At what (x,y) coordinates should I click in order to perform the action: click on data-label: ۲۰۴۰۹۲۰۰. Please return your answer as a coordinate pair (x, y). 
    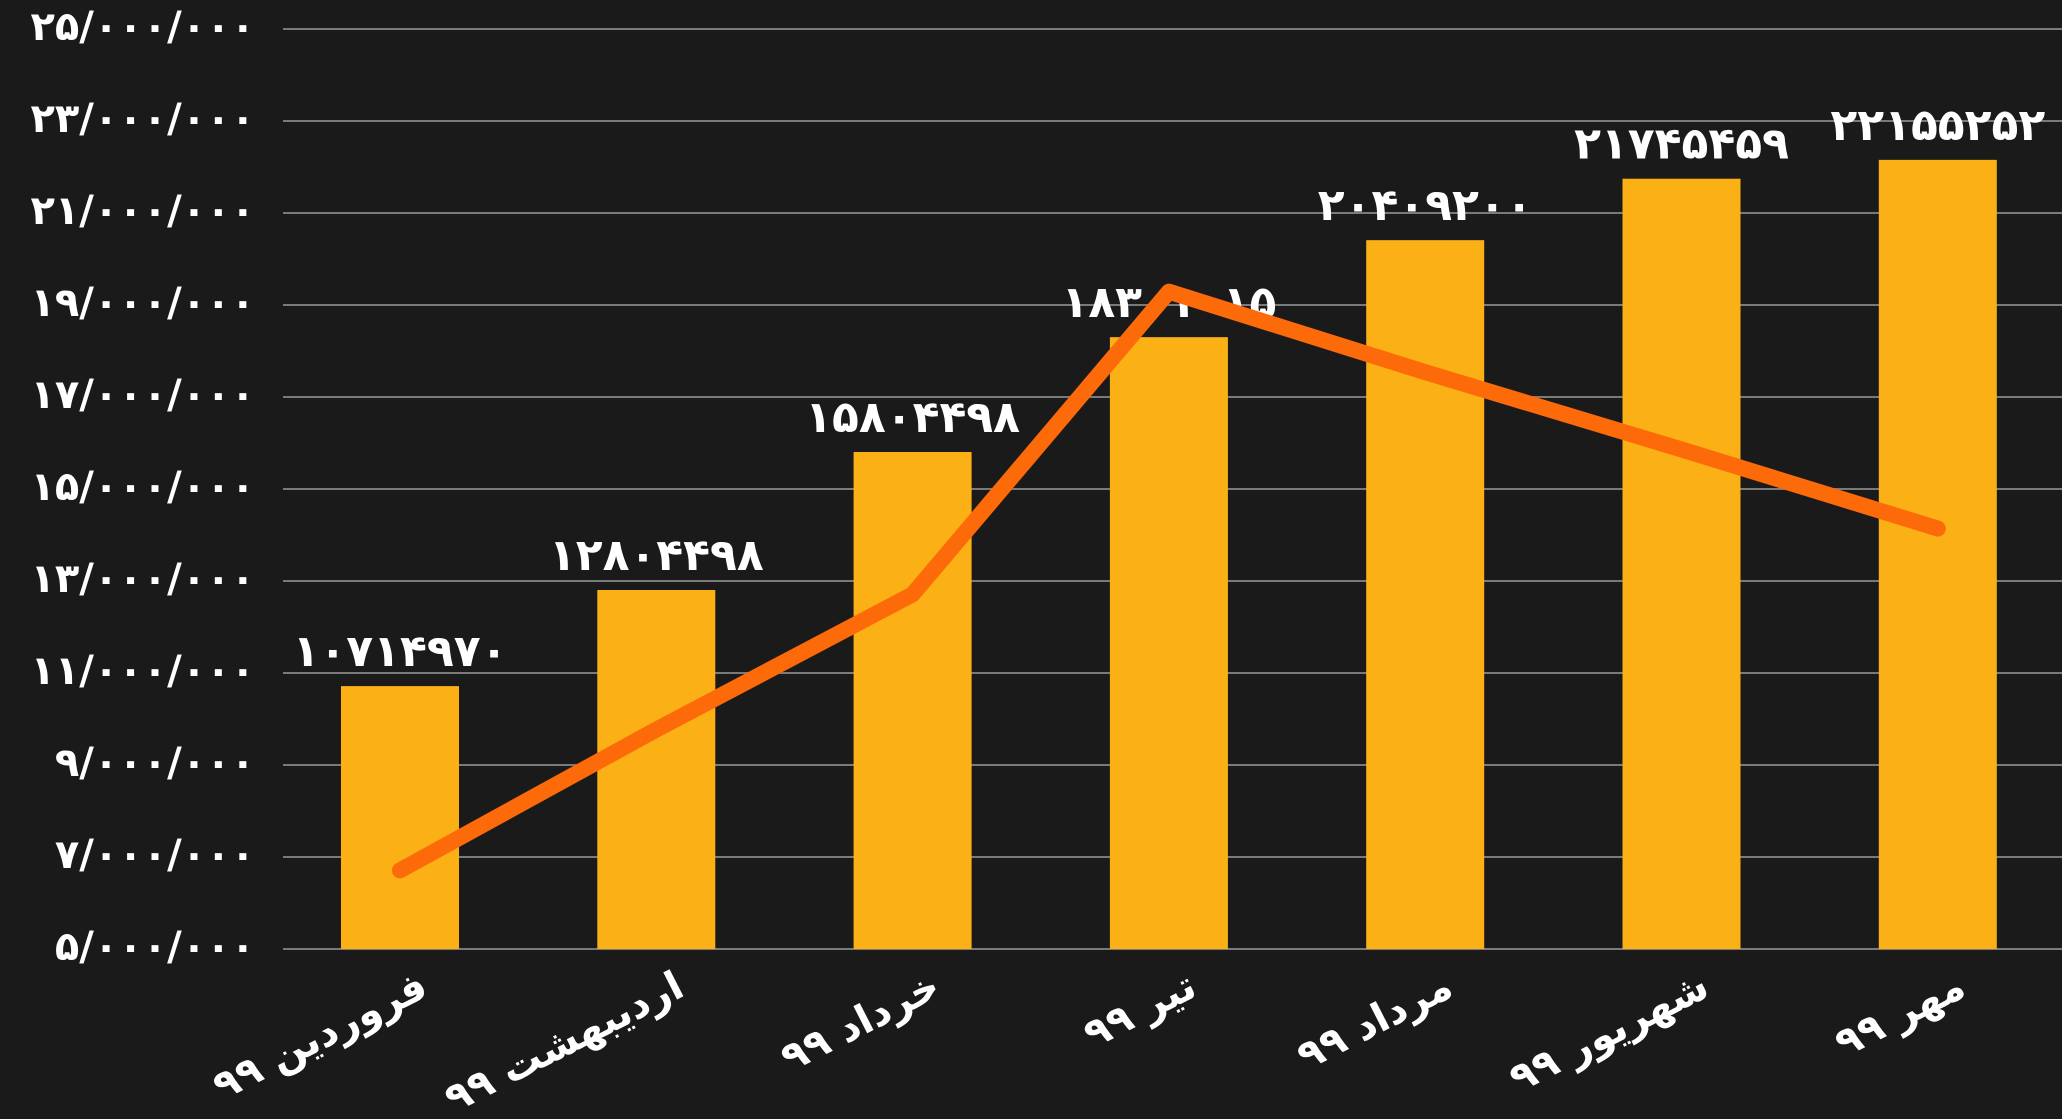
    Looking at the image, I should click on (1425, 205).